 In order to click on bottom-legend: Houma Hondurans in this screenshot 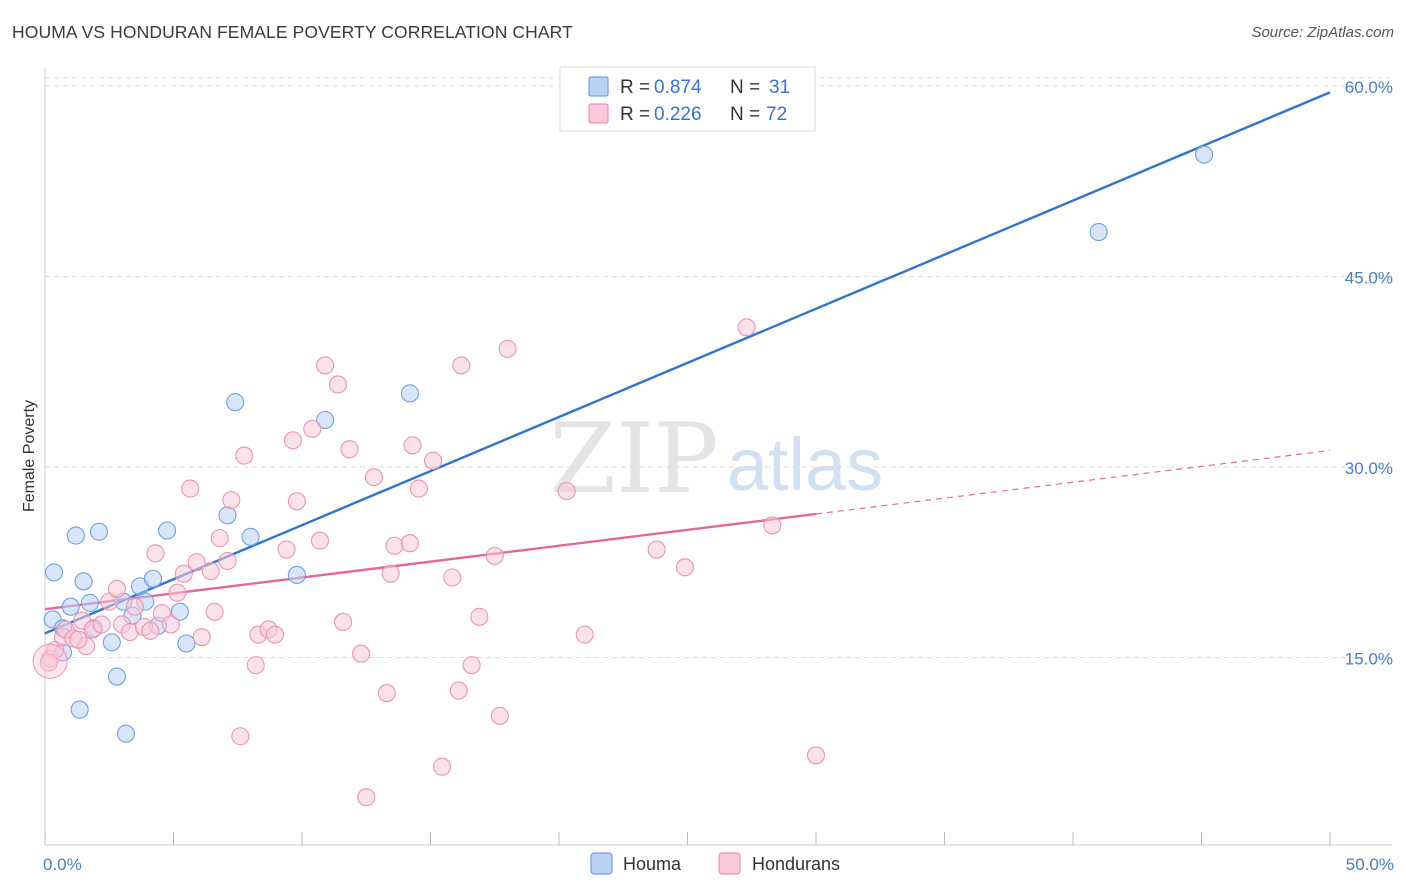, I will do `click(715, 863)`.